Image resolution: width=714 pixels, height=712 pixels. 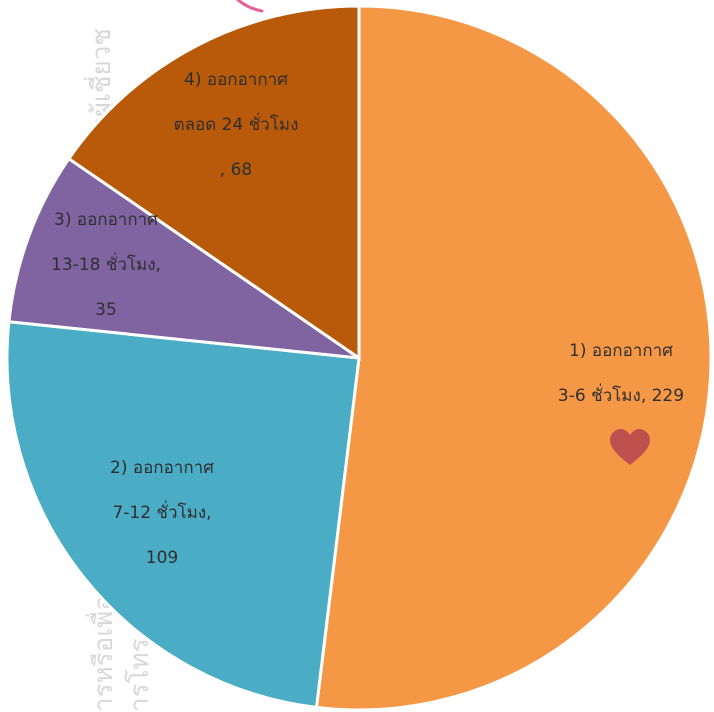 What do you see at coordinates (630, 447) in the screenshot?
I see `heart-icon` at bounding box center [630, 447].